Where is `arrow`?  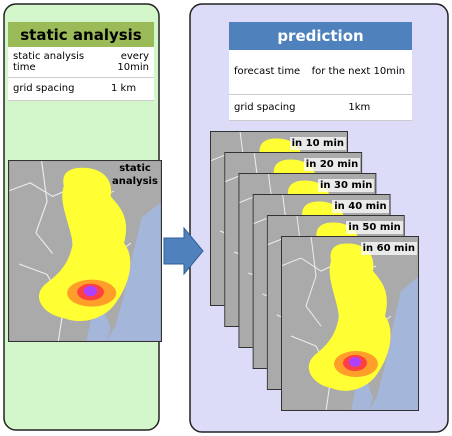
arrow is located at coordinates (183, 251).